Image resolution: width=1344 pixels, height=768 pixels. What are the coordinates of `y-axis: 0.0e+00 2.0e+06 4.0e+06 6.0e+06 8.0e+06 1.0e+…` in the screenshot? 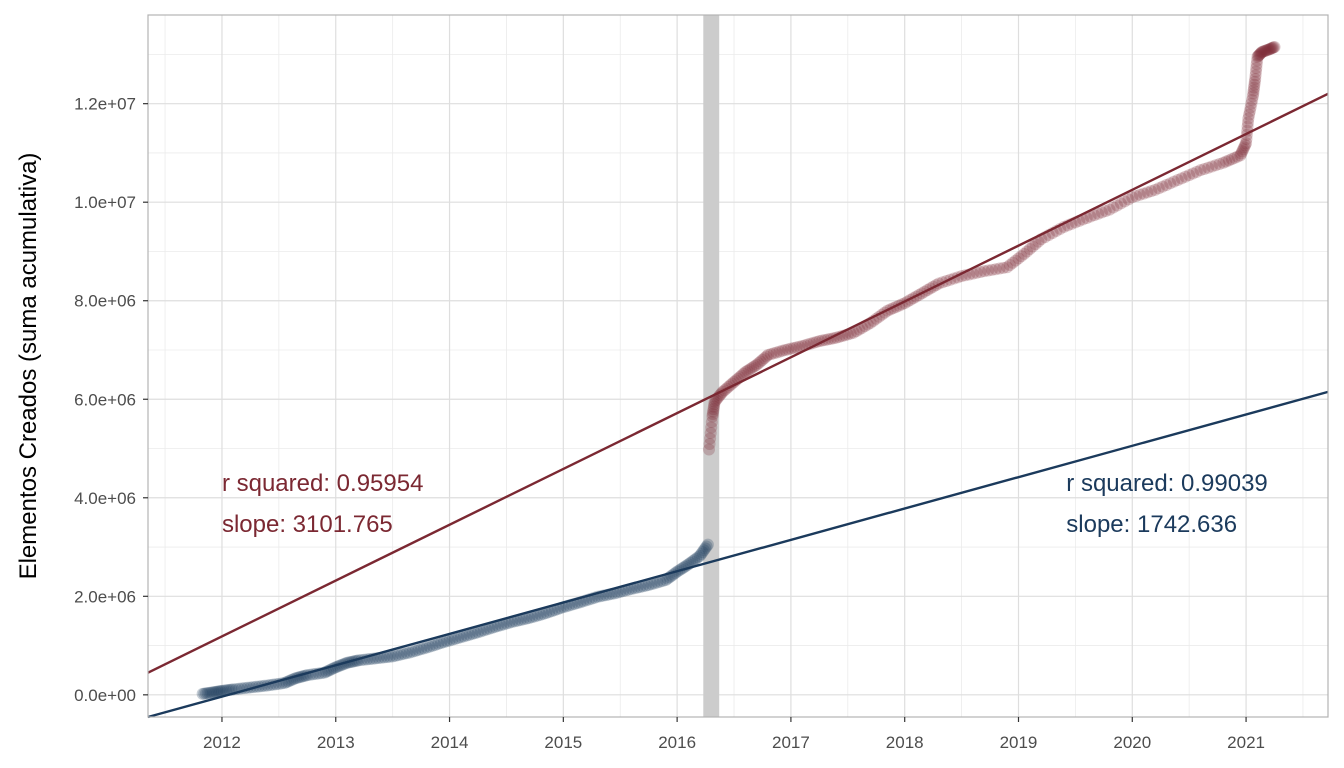 It's located at (111, 400).